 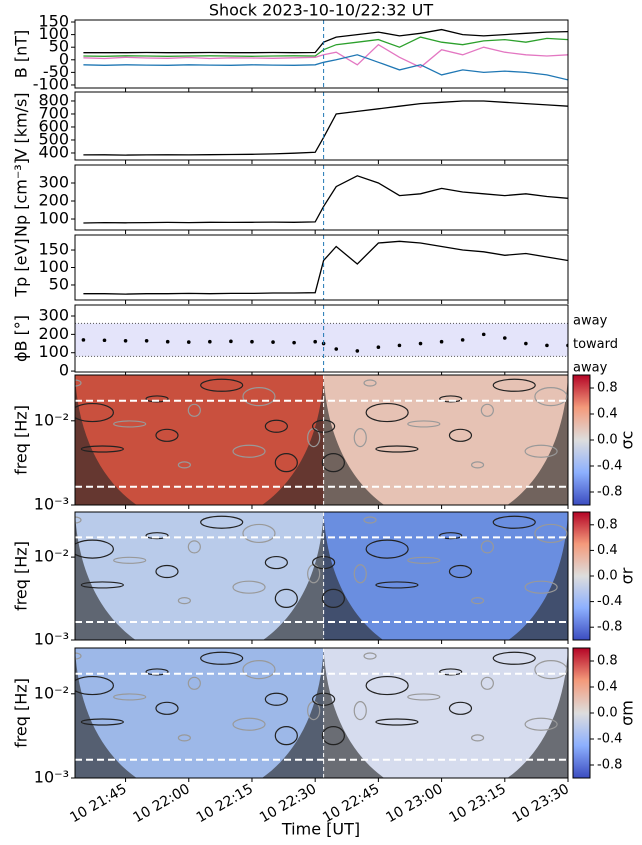 I want to click on y-tick-label: 300, so click(x=53, y=315).